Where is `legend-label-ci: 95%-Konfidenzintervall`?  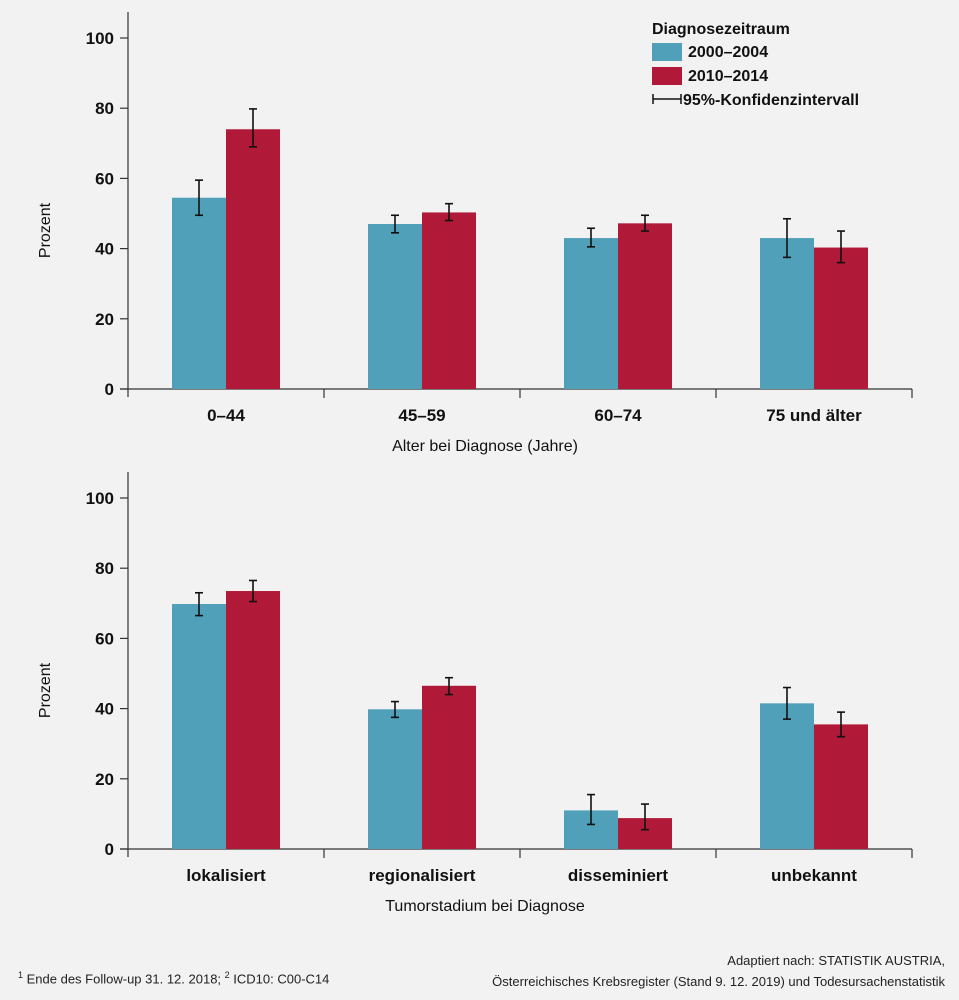
legend-label-ci: 95%-Konfidenzintervall is located at coordinates (771, 100).